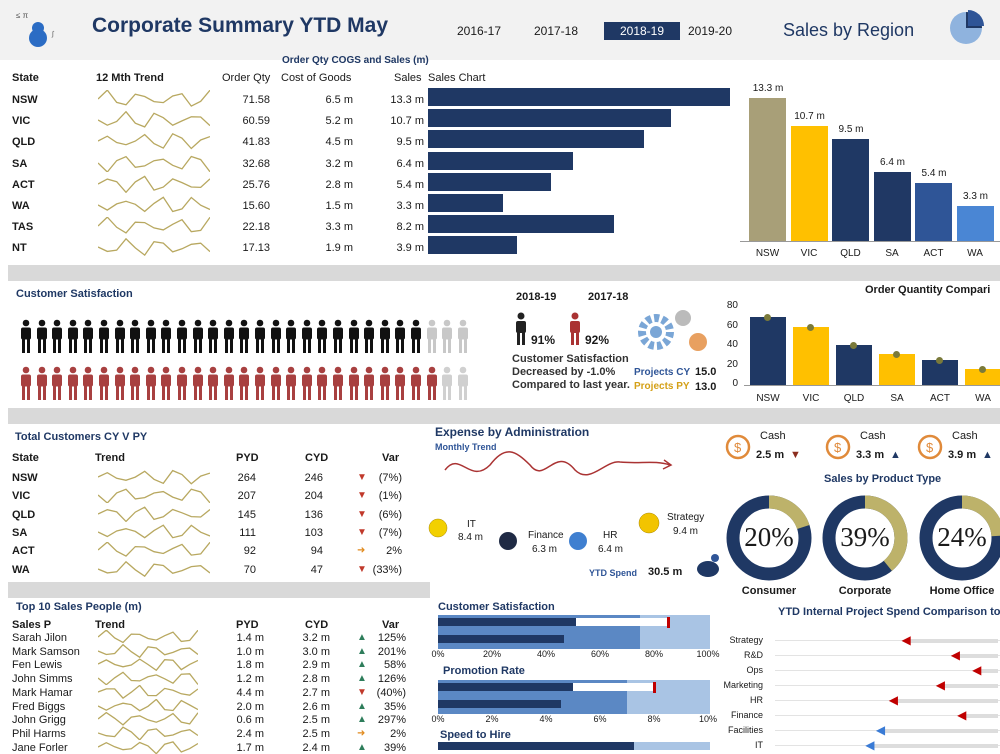 Image resolution: width=1000 pixels, height=754 pixels. I want to click on pie-chart-icon, so click(968, 28).